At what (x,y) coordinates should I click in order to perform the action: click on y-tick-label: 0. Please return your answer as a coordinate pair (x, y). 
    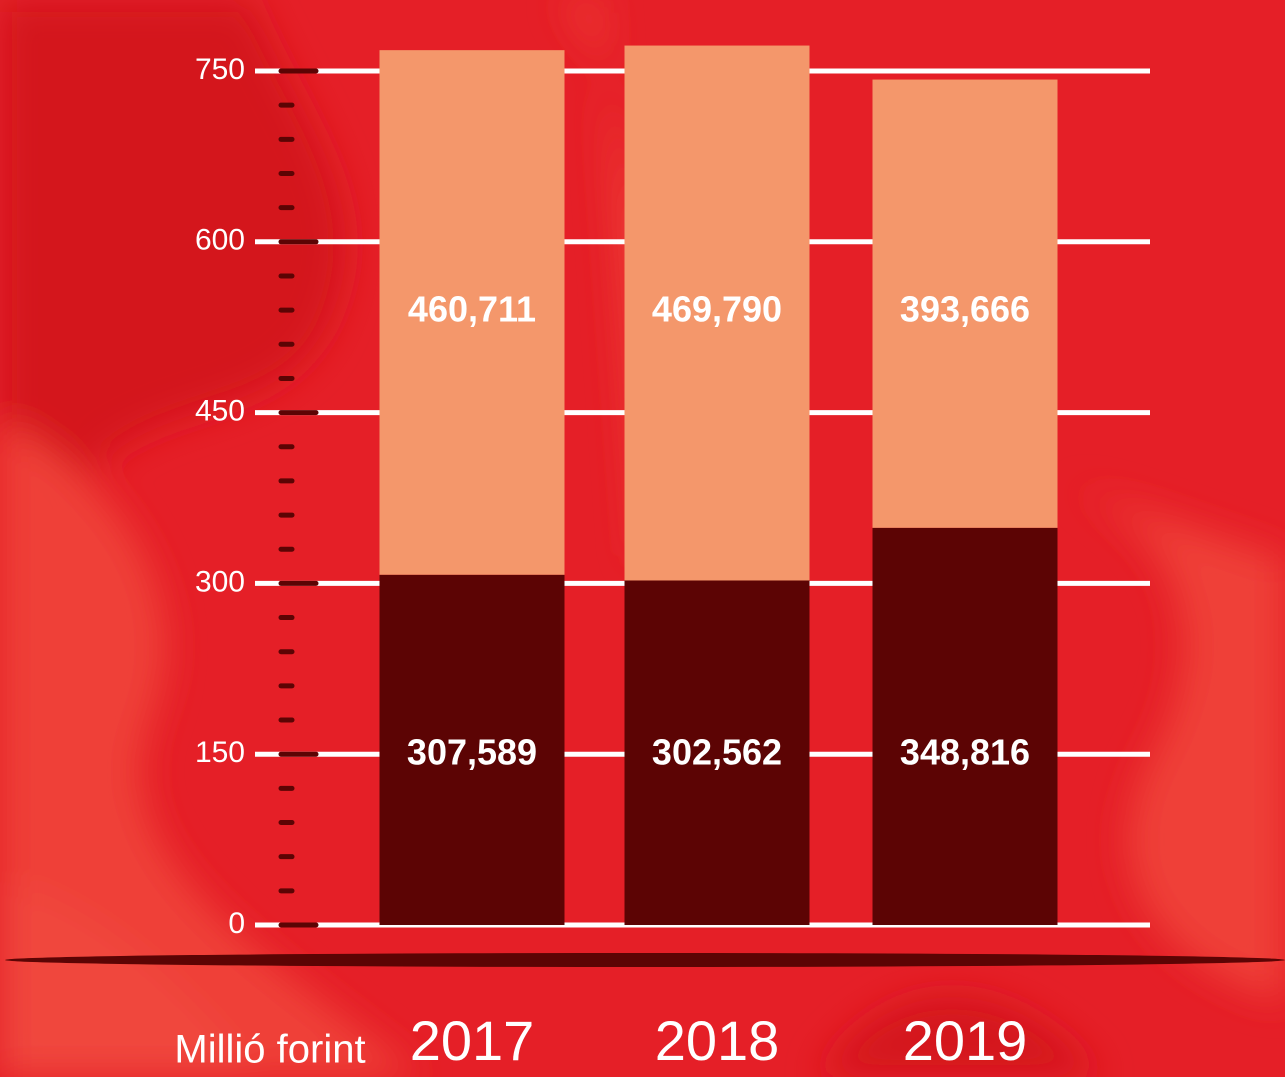
    Looking at the image, I should click on (236, 923).